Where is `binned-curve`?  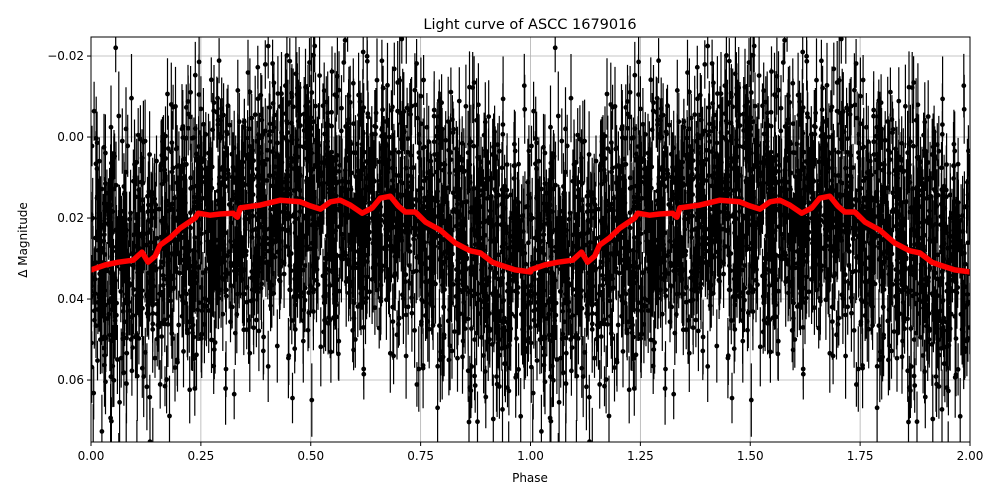
binned-curve is located at coordinates (530, 234).